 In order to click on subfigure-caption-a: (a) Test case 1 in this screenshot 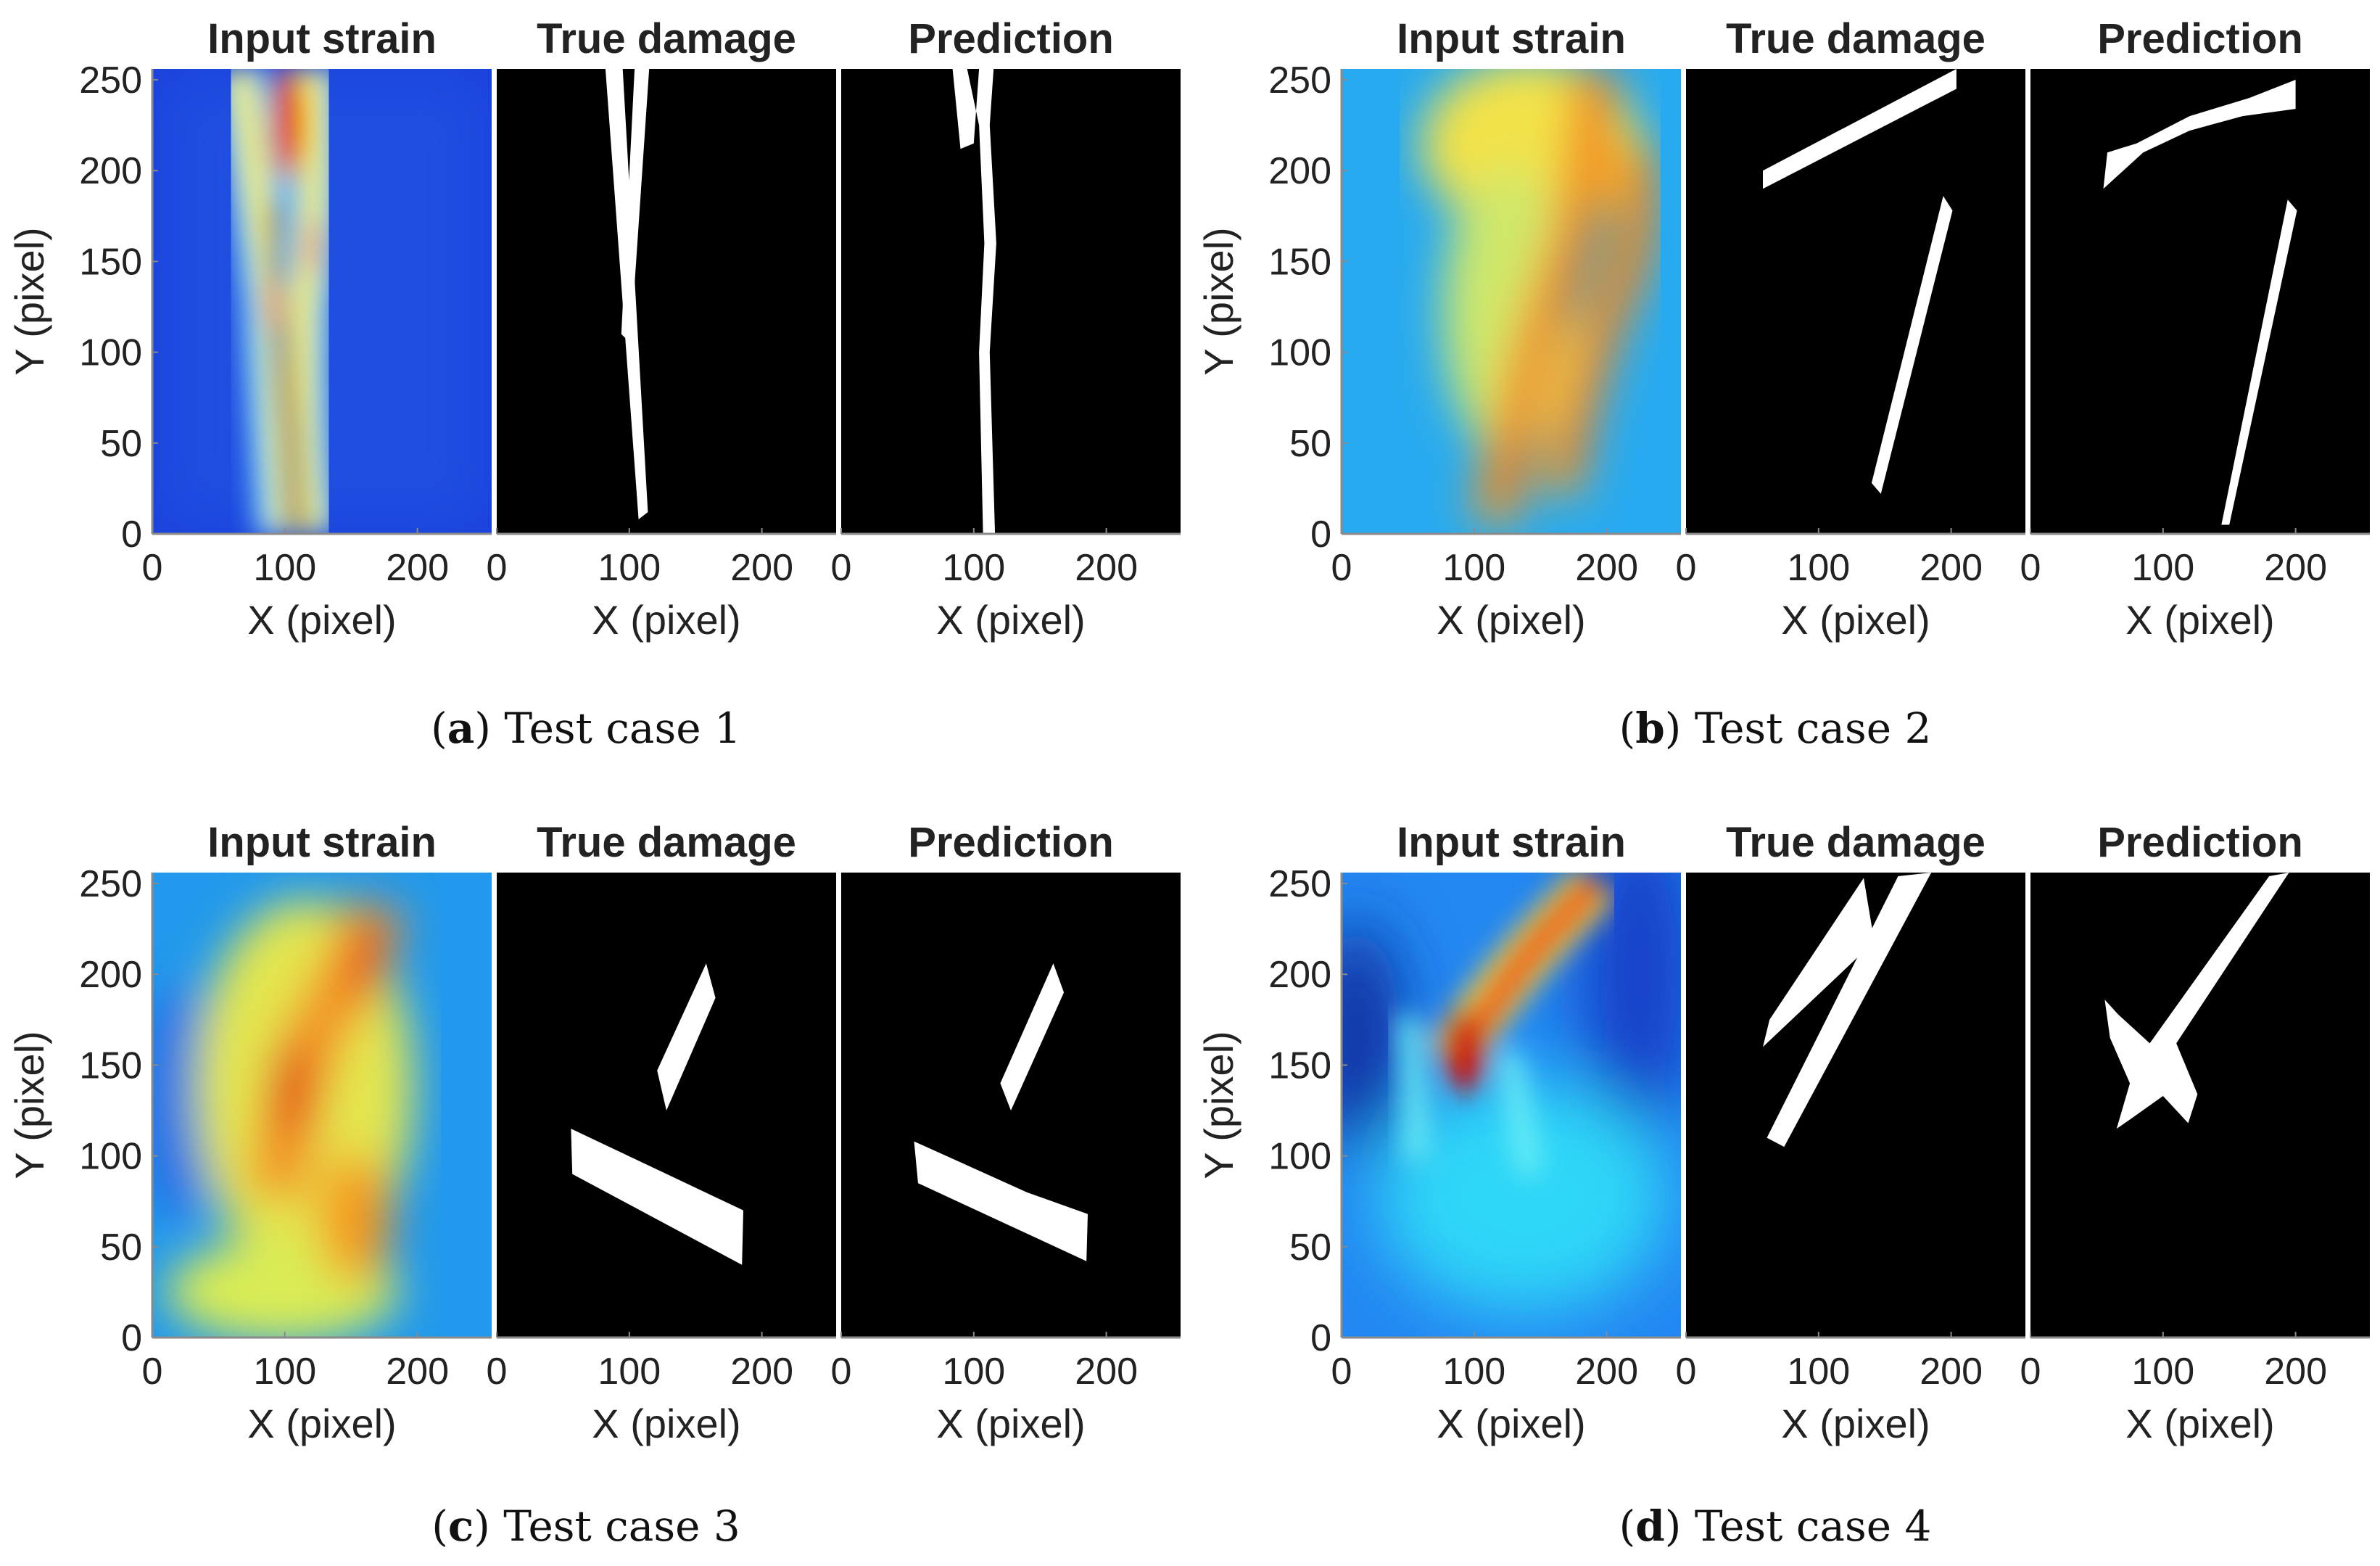, I will do `click(586, 728)`.